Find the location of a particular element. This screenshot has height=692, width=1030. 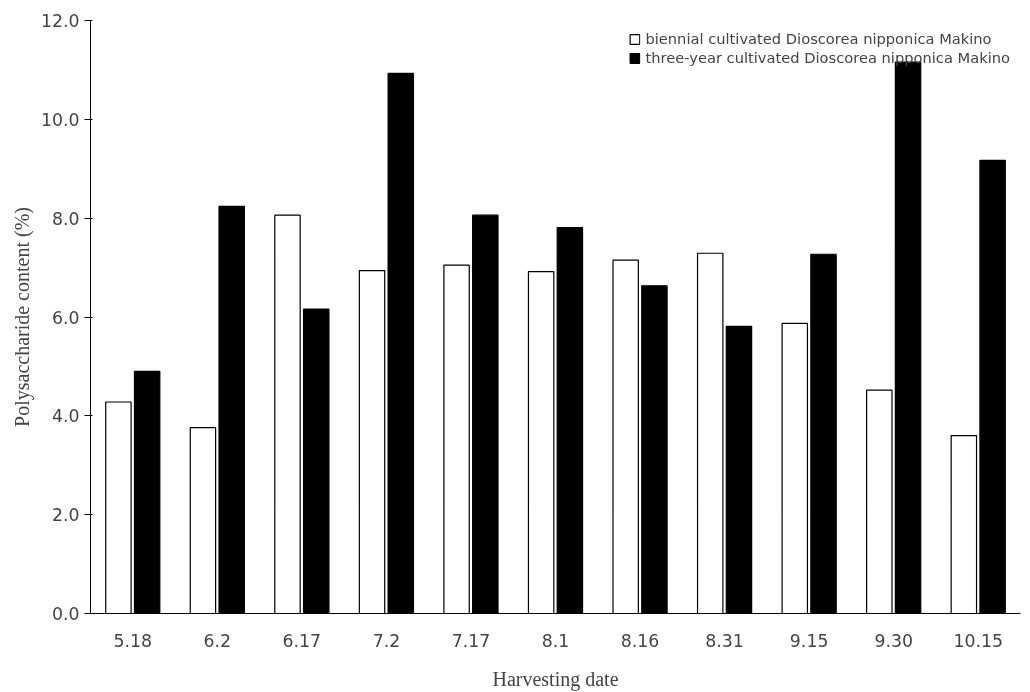

y-tick-label: 12.0 is located at coordinates (60, 21).